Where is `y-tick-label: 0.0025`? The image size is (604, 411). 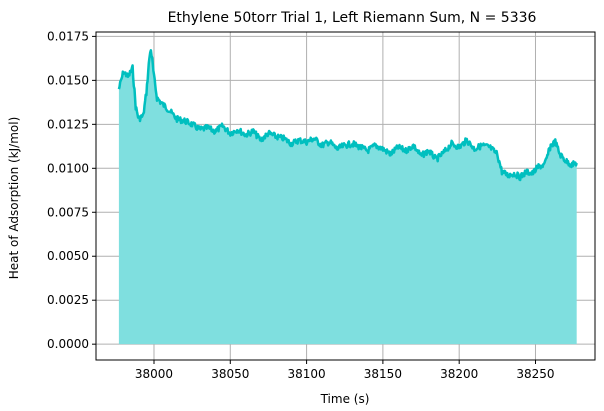 y-tick-label: 0.0025 is located at coordinates (68, 300).